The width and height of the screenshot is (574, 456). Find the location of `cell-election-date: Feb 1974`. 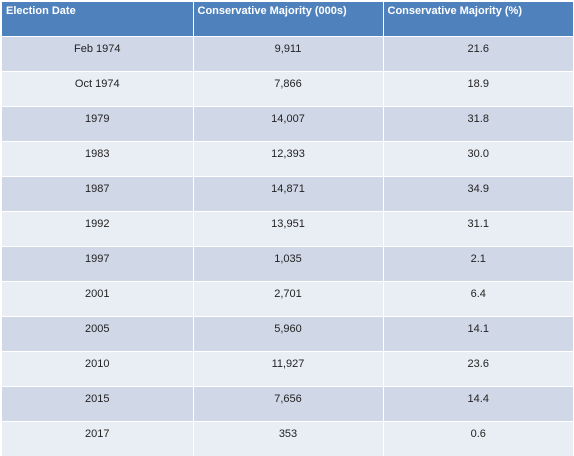

cell-election-date: Feb 1974 is located at coordinates (98, 53).